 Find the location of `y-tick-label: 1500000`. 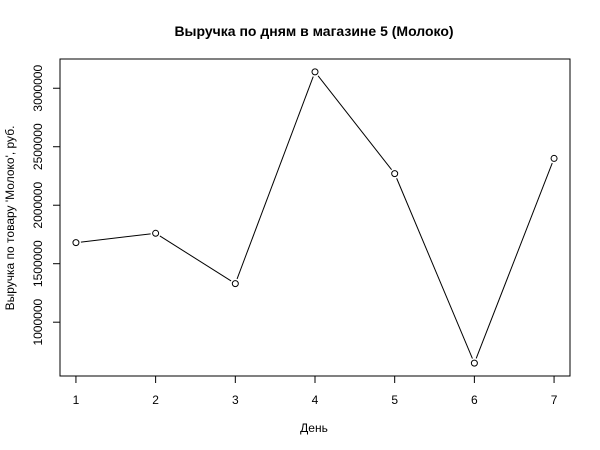

y-tick-label: 1500000 is located at coordinates (38, 263).